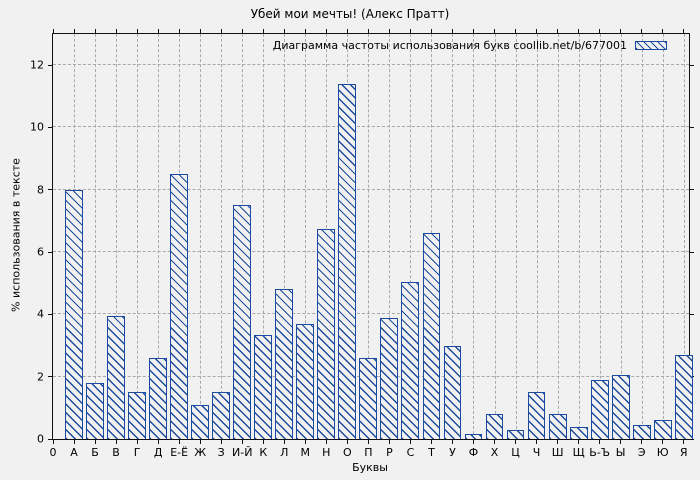 The image size is (700, 480). What do you see at coordinates (16, 235) in the screenshot?
I see `y-axis-label: % использования в тексте` at bounding box center [16, 235].